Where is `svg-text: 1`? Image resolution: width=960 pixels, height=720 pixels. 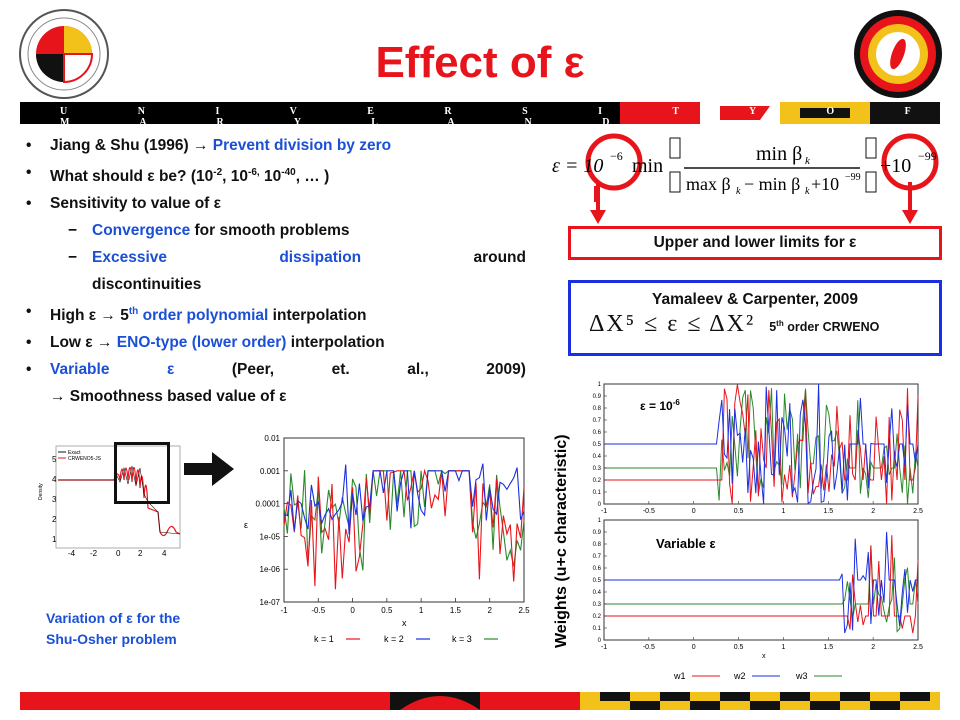 svg-text: 1 is located at coordinates (54, 539).